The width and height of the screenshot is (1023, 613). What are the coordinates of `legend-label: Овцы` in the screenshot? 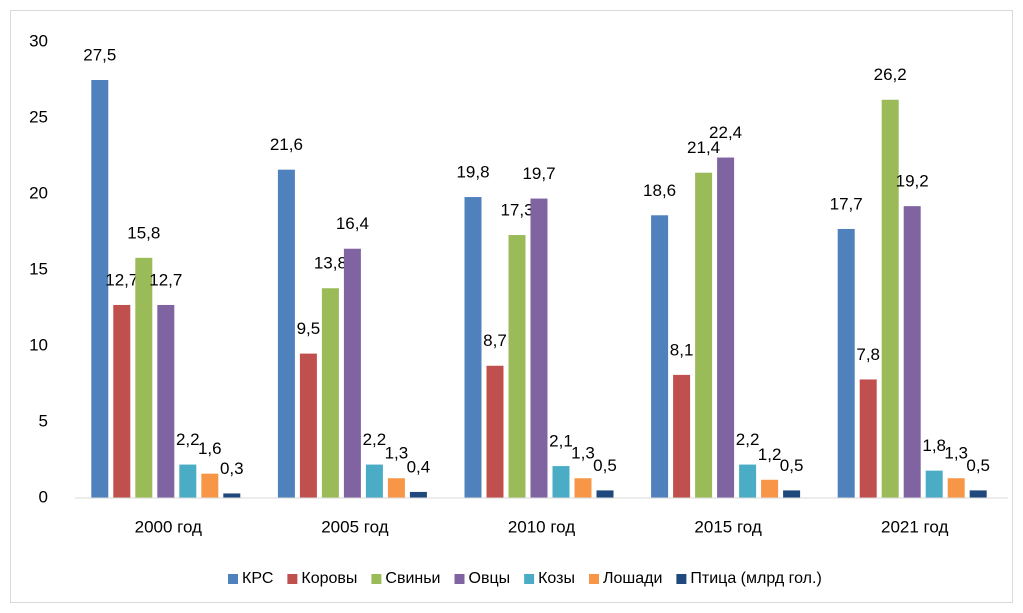 It's located at (490, 578).